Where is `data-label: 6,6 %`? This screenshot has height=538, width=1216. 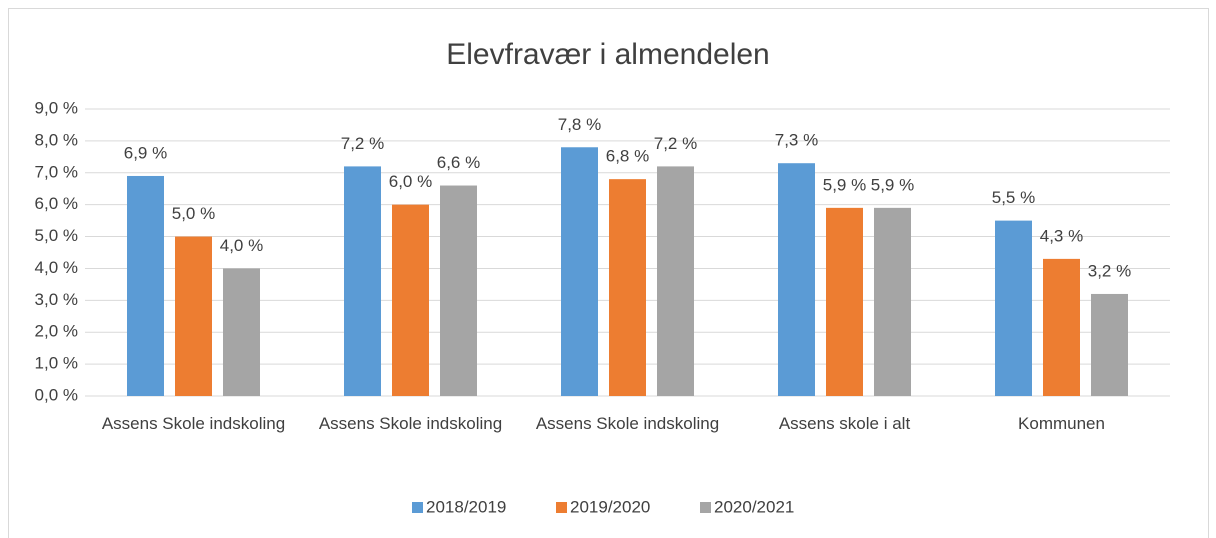 data-label: 6,6 % is located at coordinates (458, 162).